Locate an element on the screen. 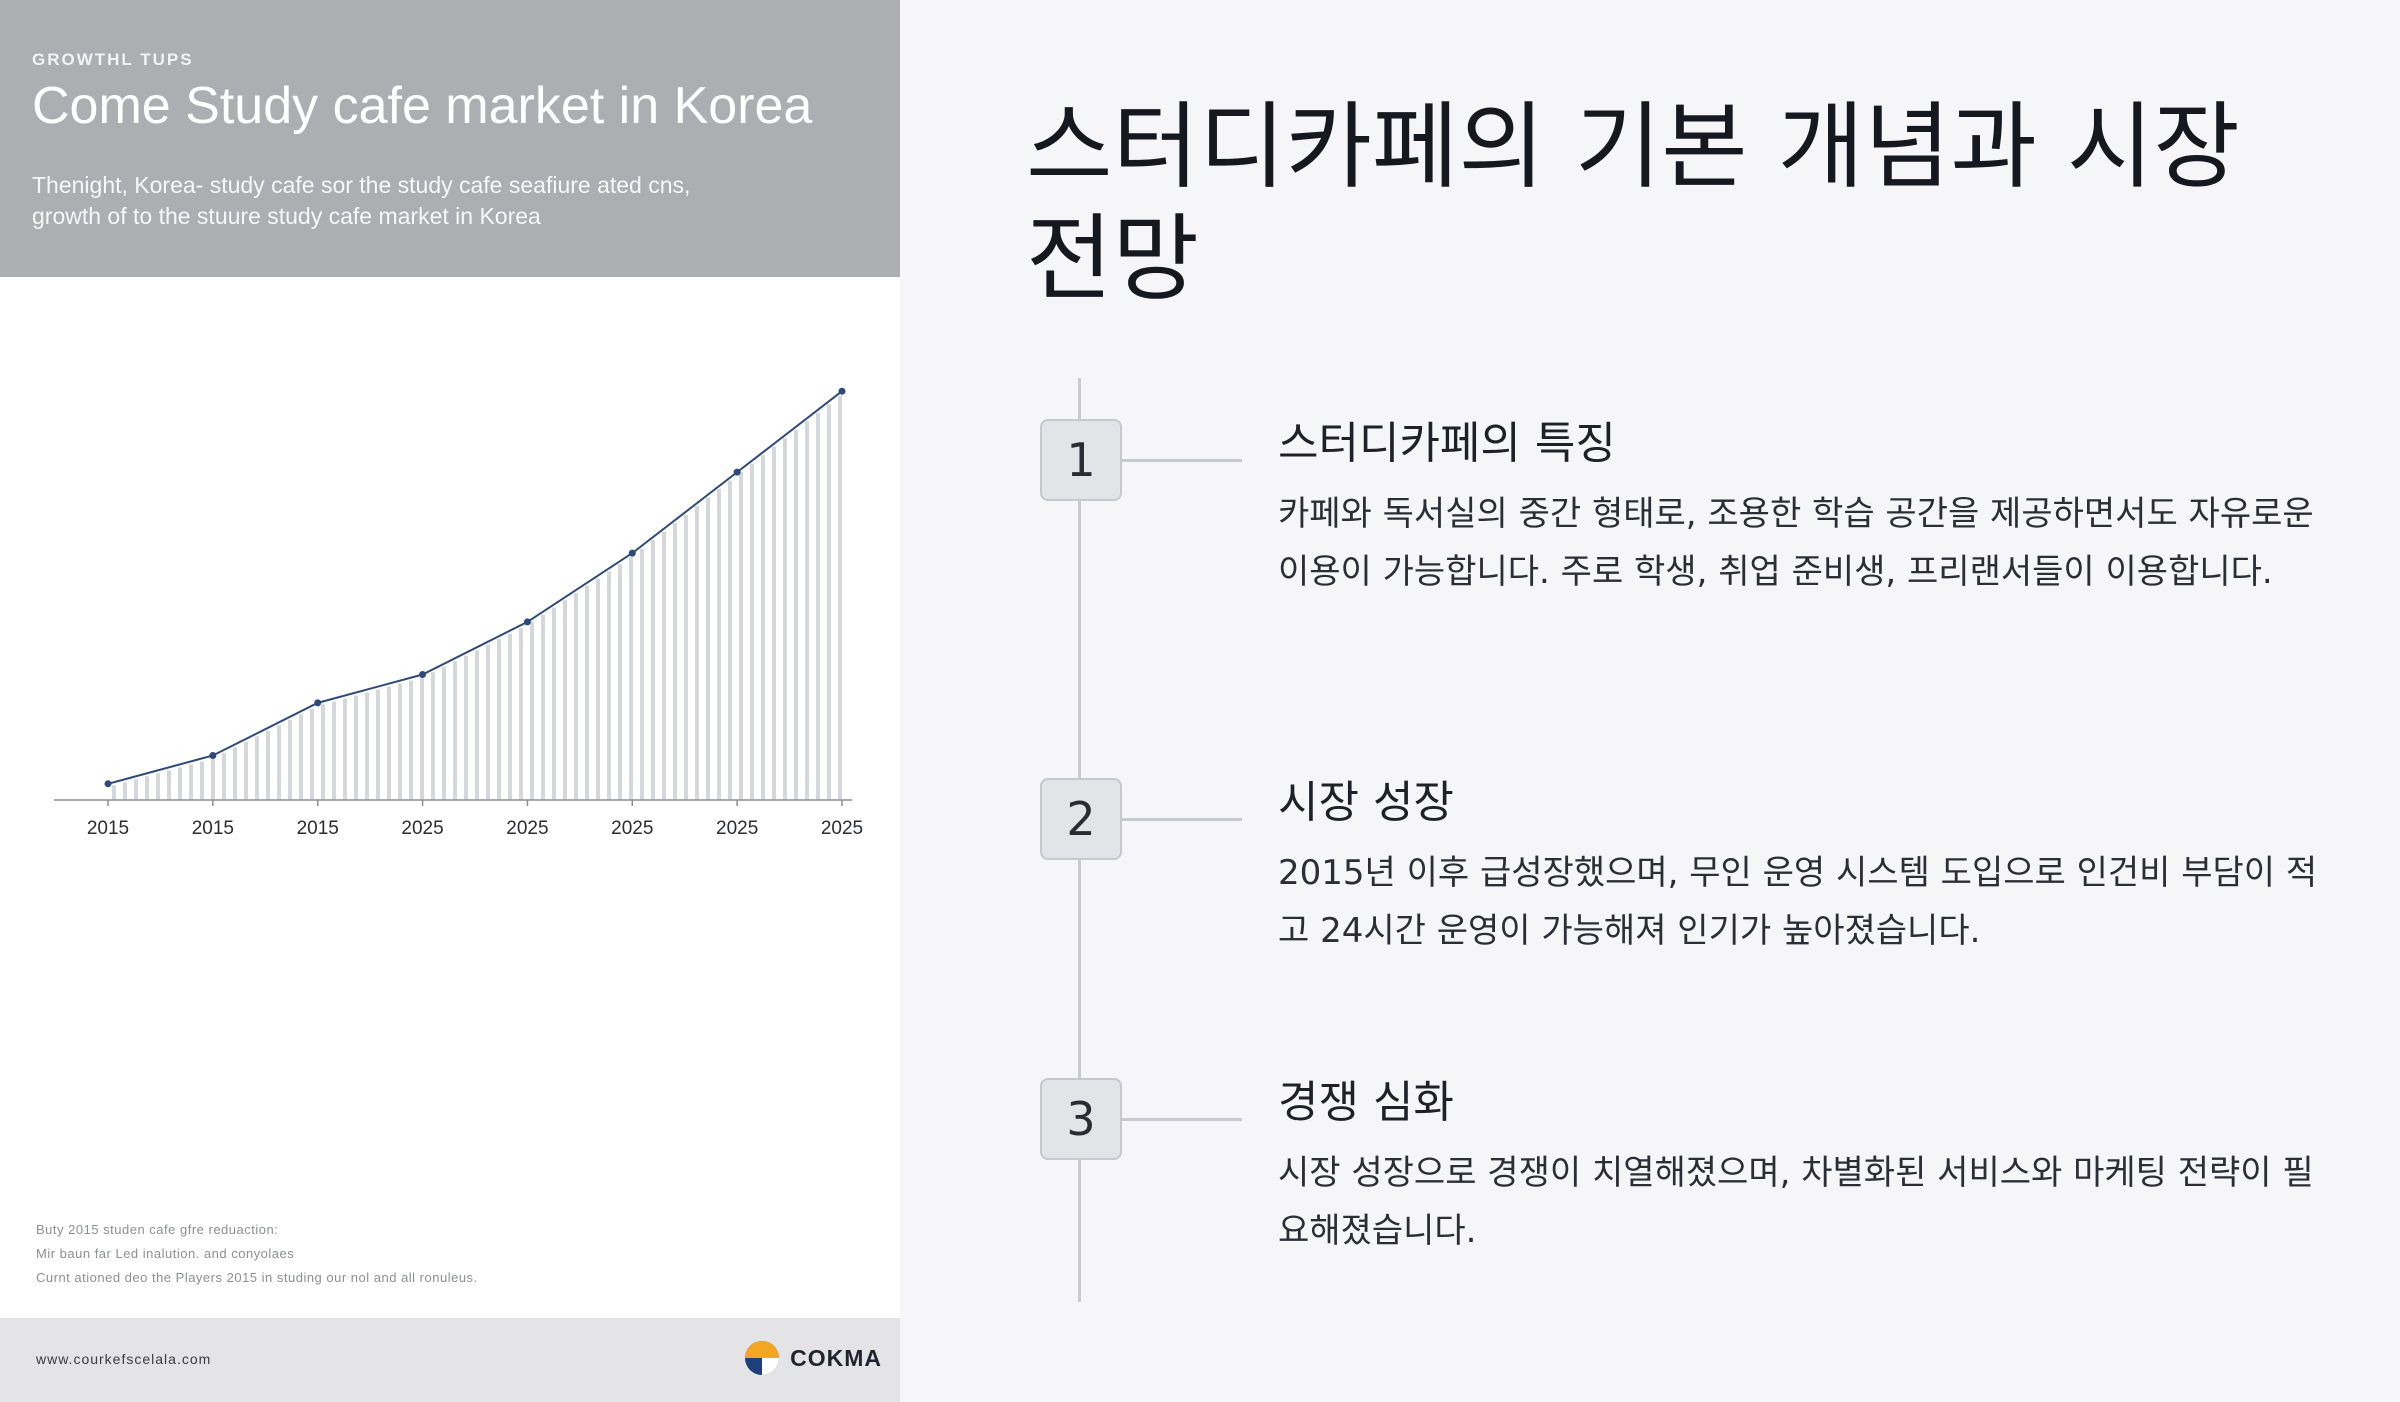  left-footer: www.courkefscelala.com COKMA is located at coordinates (450, 1360).